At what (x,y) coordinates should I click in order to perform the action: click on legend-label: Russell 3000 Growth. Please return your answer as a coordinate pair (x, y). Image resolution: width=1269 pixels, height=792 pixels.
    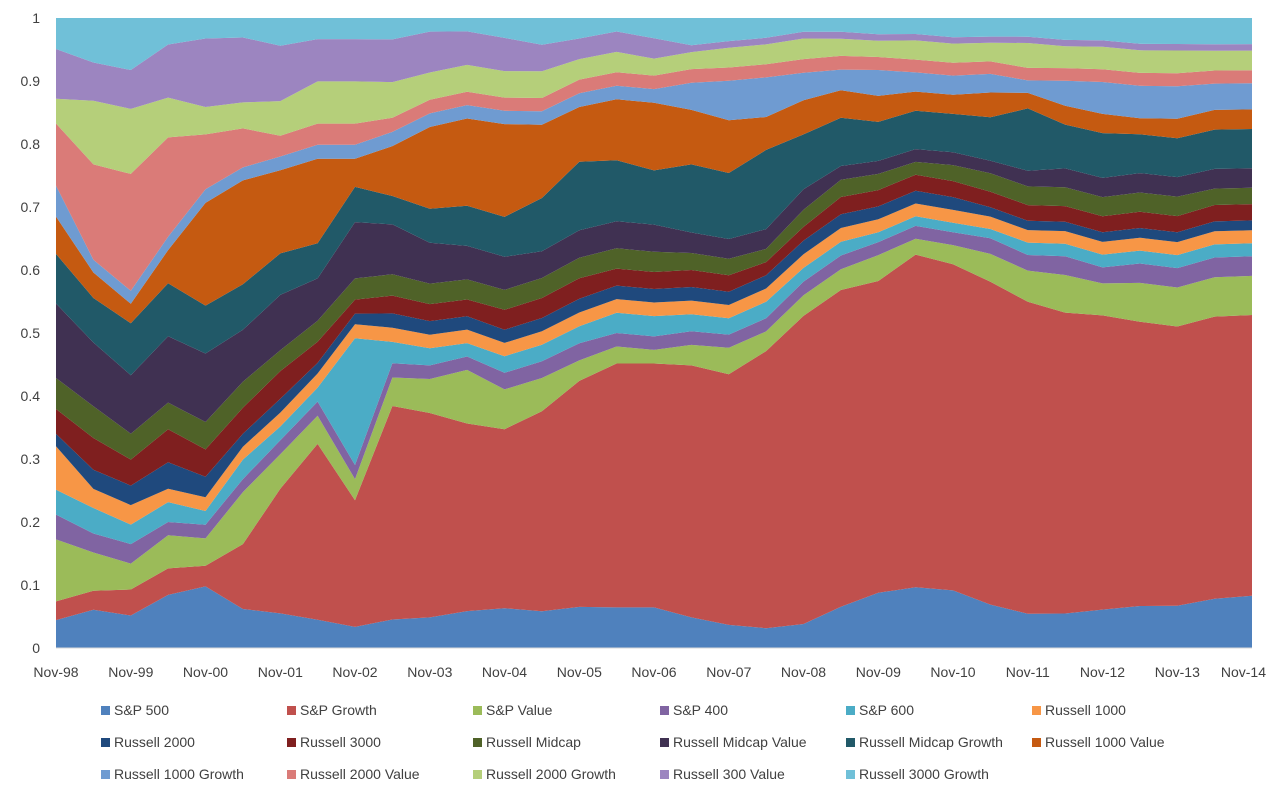
    Looking at the image, I should click on (924, 774).